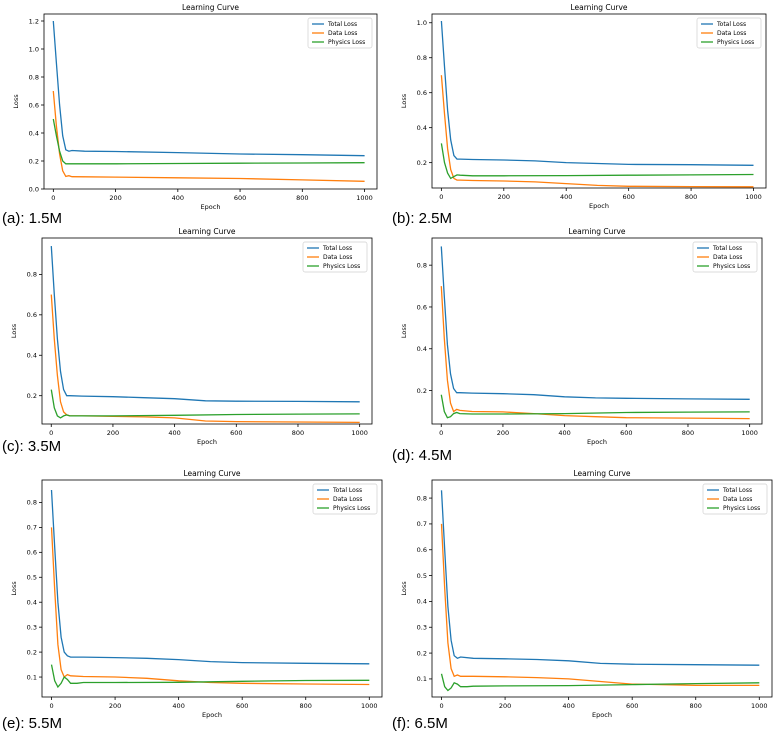 This screenshot has height=736, width=775. Describe the element at coordinates (422, 455) in the screenshot. I see `panel-caption: (d): 4.5M` at that location.